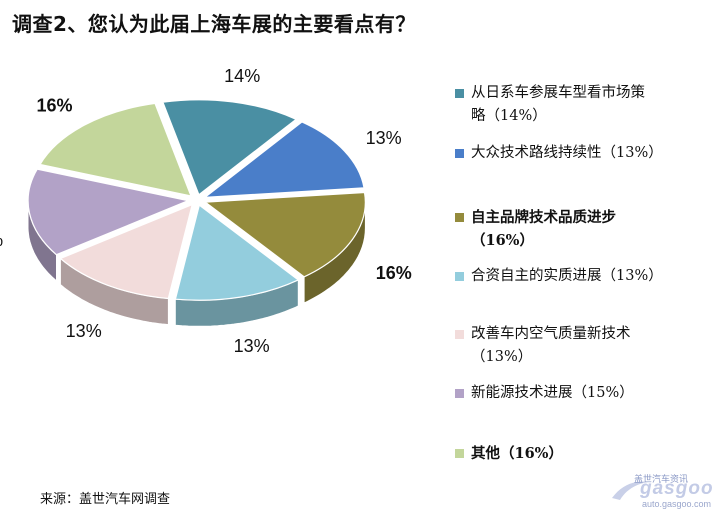  Describe the element at coordinates (558, 105) in the screenshot. I see `legend-label: 从日系车参展车型看市场策 略（14%）` at that location.